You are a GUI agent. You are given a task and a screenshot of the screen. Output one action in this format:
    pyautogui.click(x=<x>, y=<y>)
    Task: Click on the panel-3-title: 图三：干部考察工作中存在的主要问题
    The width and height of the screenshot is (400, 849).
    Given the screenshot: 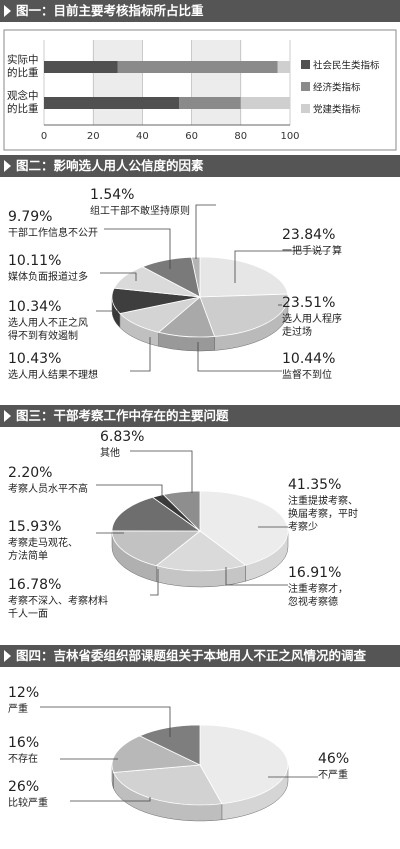 What is the action you would take?
    pyautogui.click(x=122, y=415)
    